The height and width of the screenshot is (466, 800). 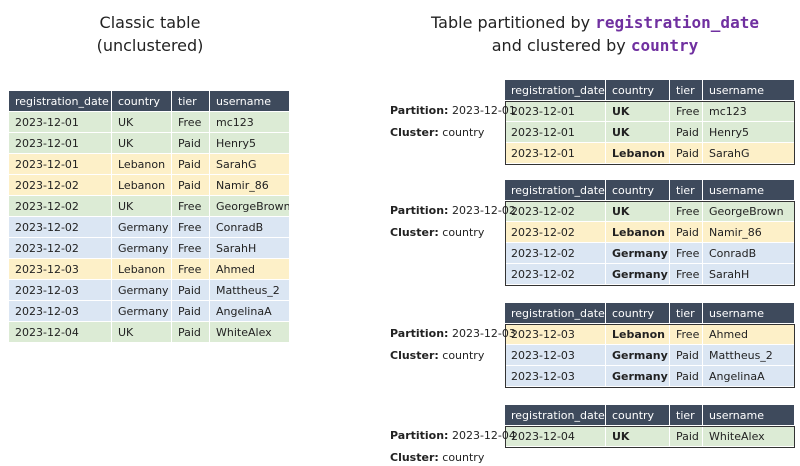 I want to click on table-cell: SarahG, so click(x=749, y=153).